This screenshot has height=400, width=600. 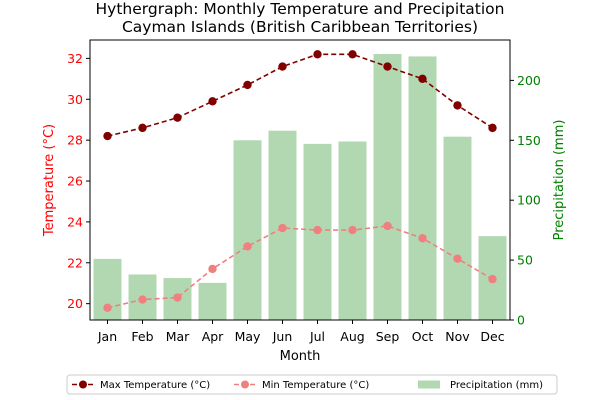 I want to click on legend-frame, so click(x=312, y=384).